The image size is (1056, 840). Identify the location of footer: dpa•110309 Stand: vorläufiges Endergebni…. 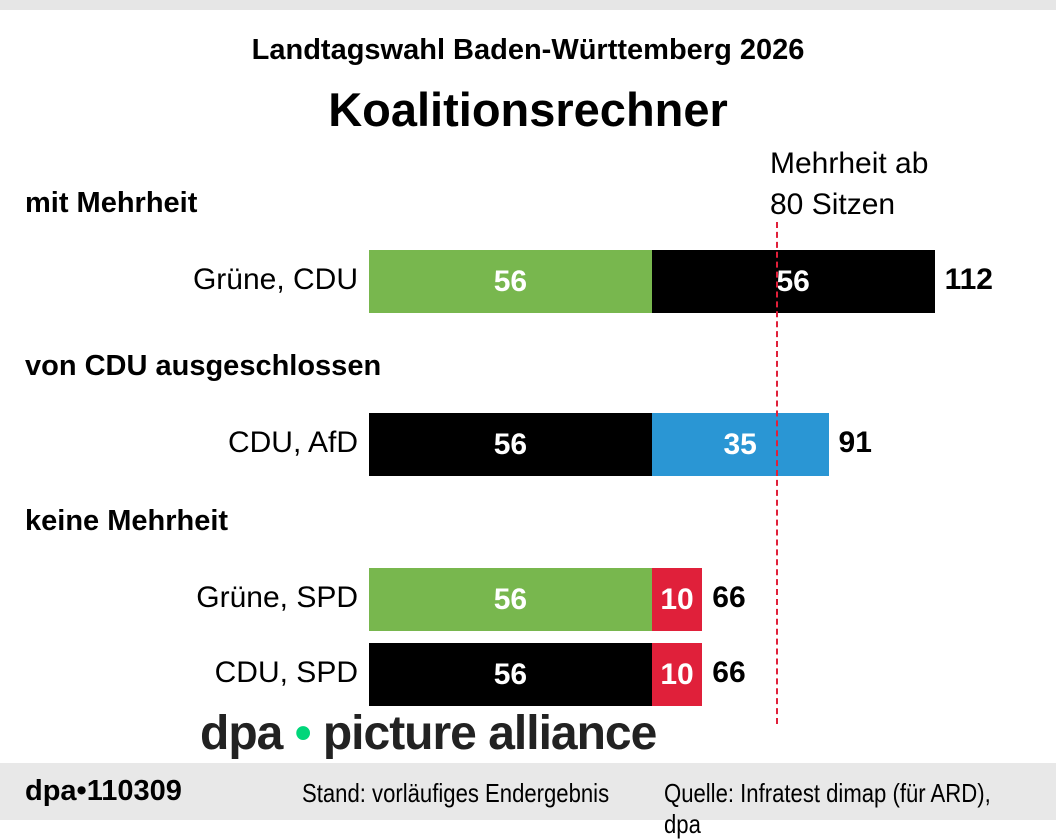
(528, 801).